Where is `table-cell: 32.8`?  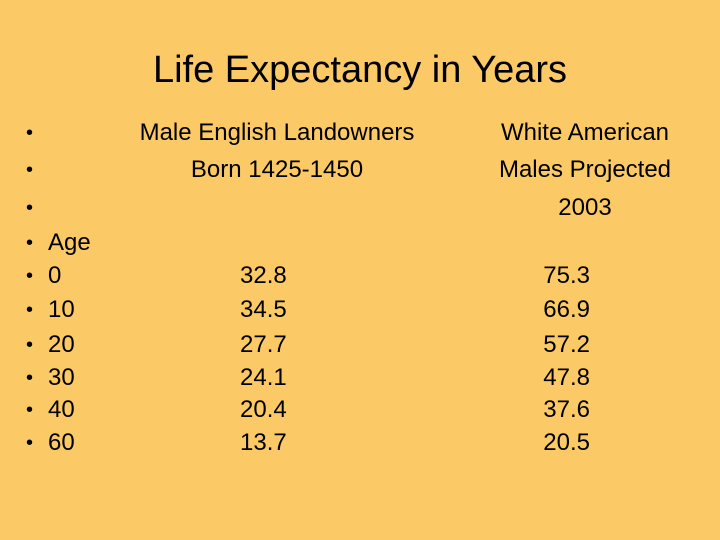 table-cell: 32.8 is located at coordinates (263, 275).